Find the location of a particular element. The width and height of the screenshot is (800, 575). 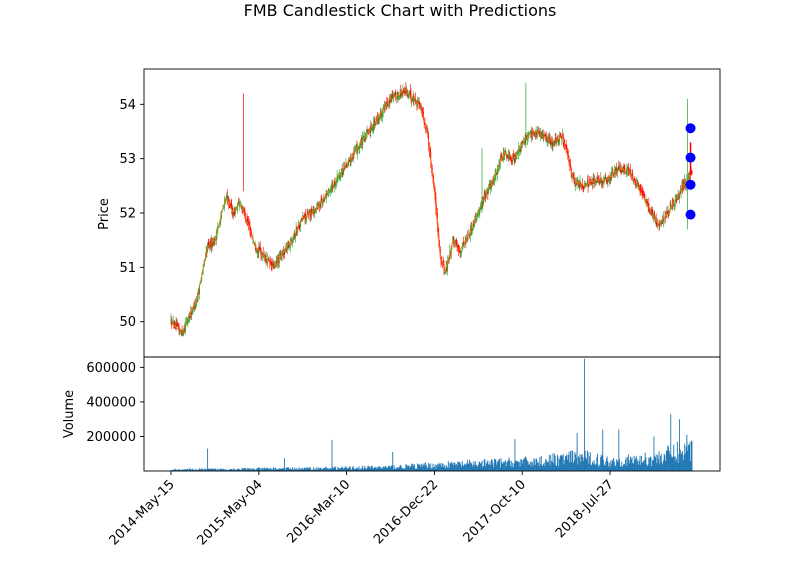

xtick-label: 2015-May-04 is located at coordinates (229, 512).